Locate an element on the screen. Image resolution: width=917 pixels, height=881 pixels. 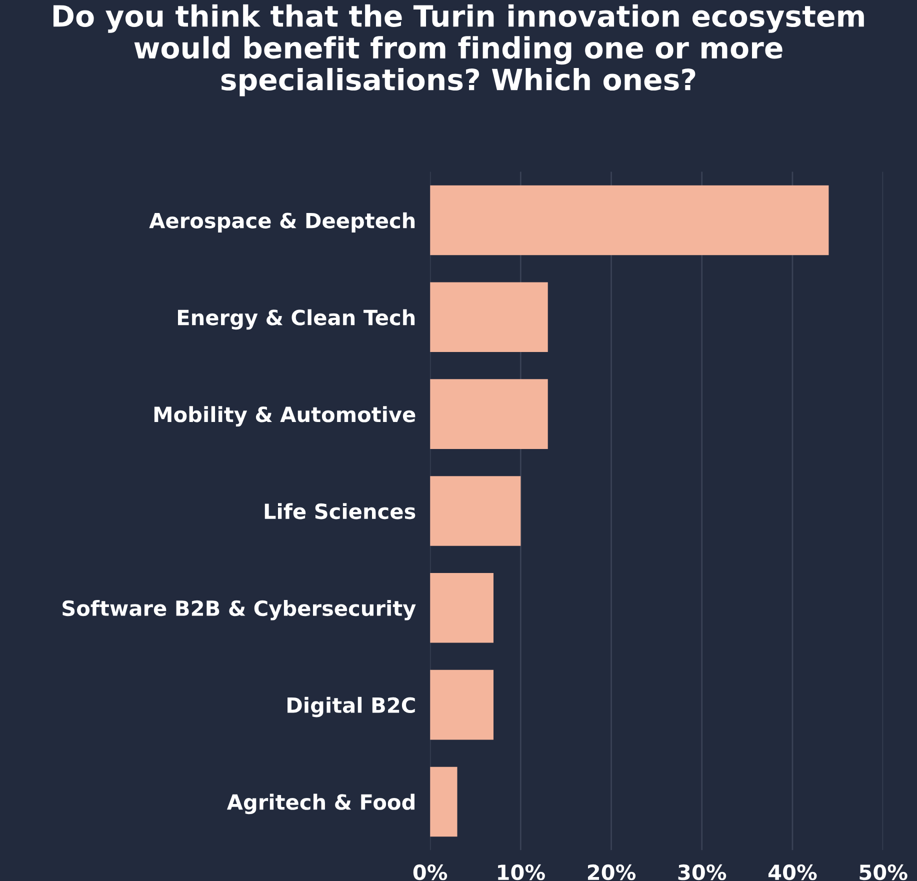
x-tick-label: 10% is located at coordinates (521, 872).